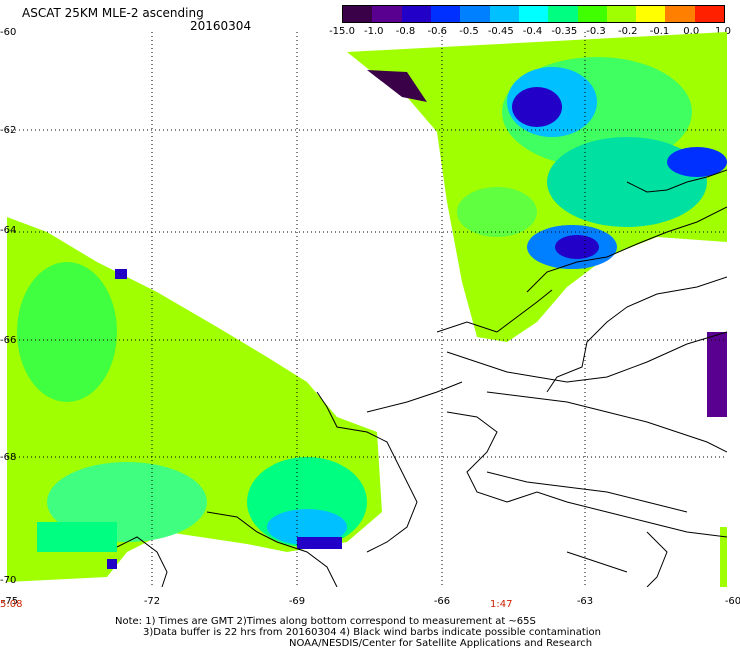 Image resolution: width=740 pixels, height=650 pixels. What do you see at coordinates (8, 457) in the screenshot?
I see `y-axis-tick-label: -68` at bounding box center [8, 457].